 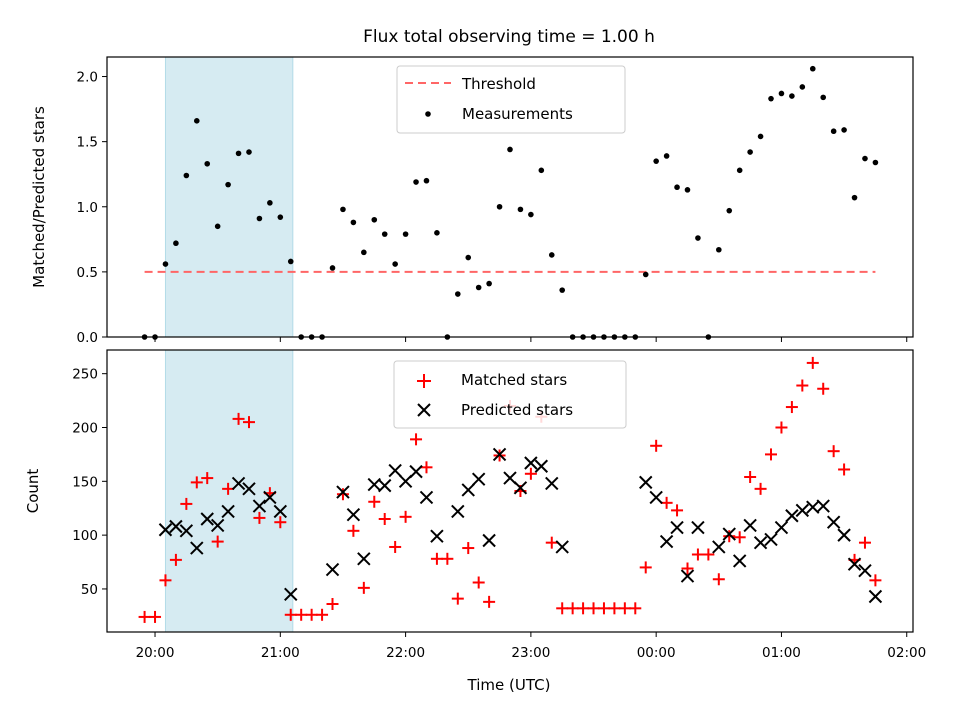 What do you see at coordinates (89, 590) in the screenshot?
I see `count-y-tick-label: 50` at bounding box center [89, 590].